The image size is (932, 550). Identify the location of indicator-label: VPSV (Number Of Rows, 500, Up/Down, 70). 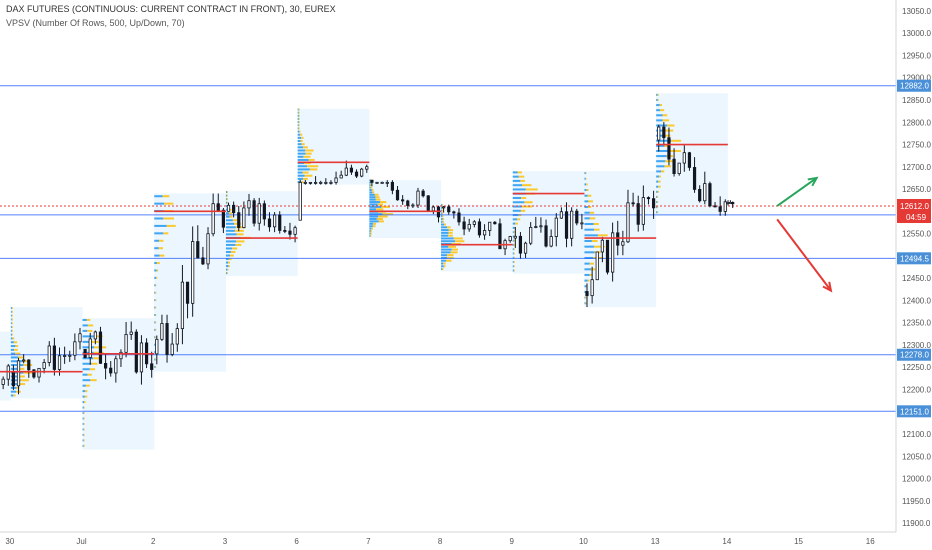
(95, 23).